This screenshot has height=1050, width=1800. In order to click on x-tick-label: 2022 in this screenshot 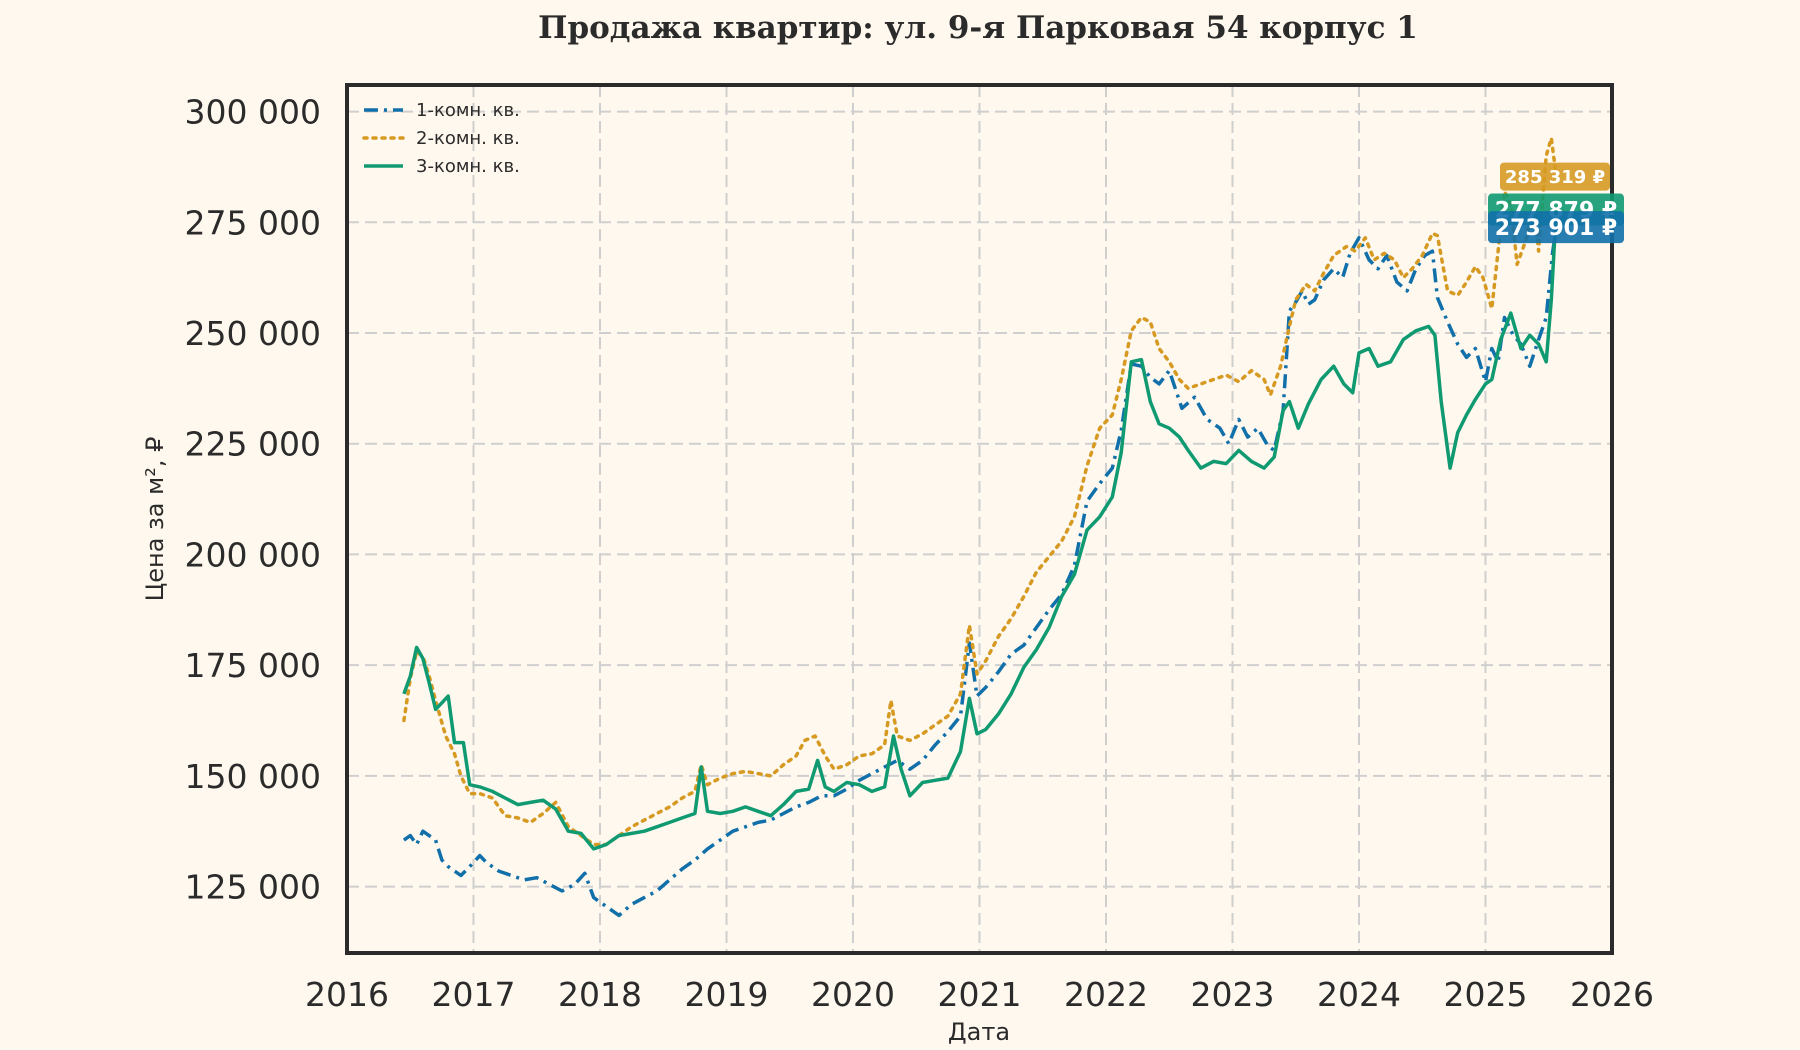, I will do `click(1106, 994)`.